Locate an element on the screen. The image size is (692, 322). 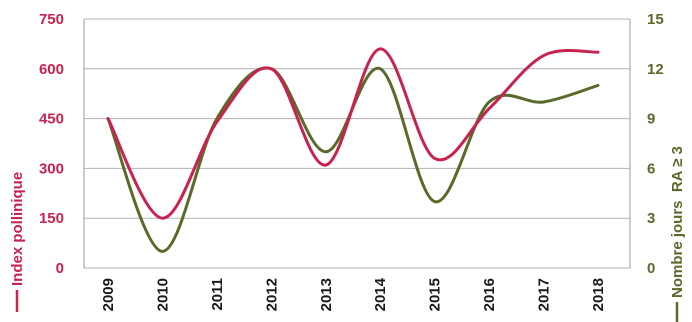
x-tick-label: 2010 is located at coordinates (162, 294).